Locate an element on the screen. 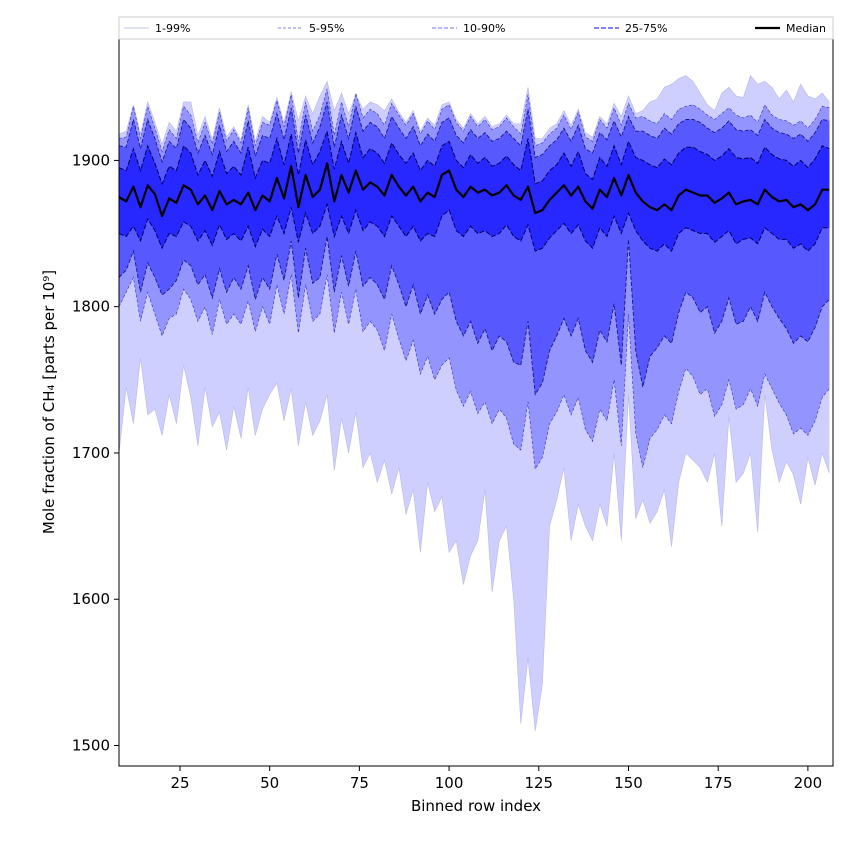  x-tick-label: 200 is located at coordinates (808, 783).